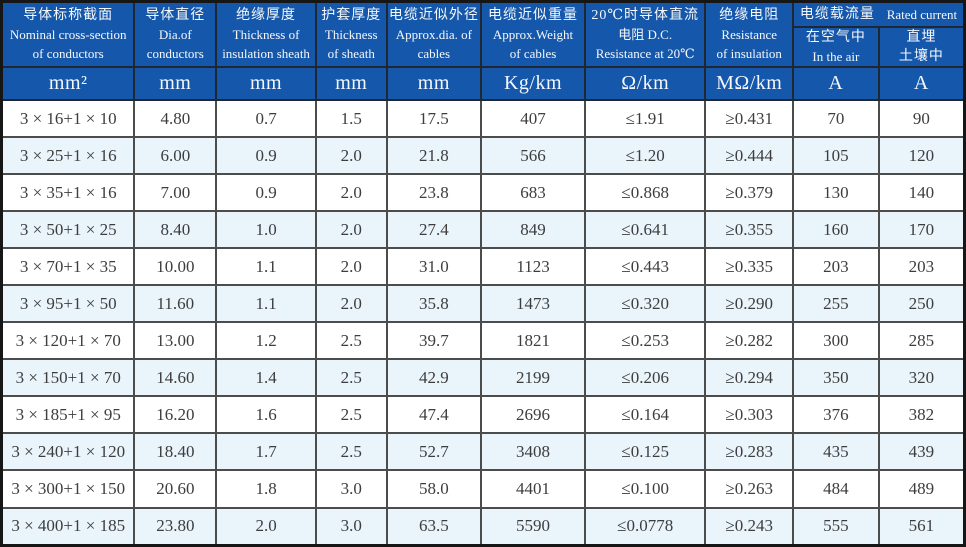 This screenshot has height=547, width=966. Describe the element at coordinates (351, 118) in the screenshot. I see `table-cell: 1.5` at that location.